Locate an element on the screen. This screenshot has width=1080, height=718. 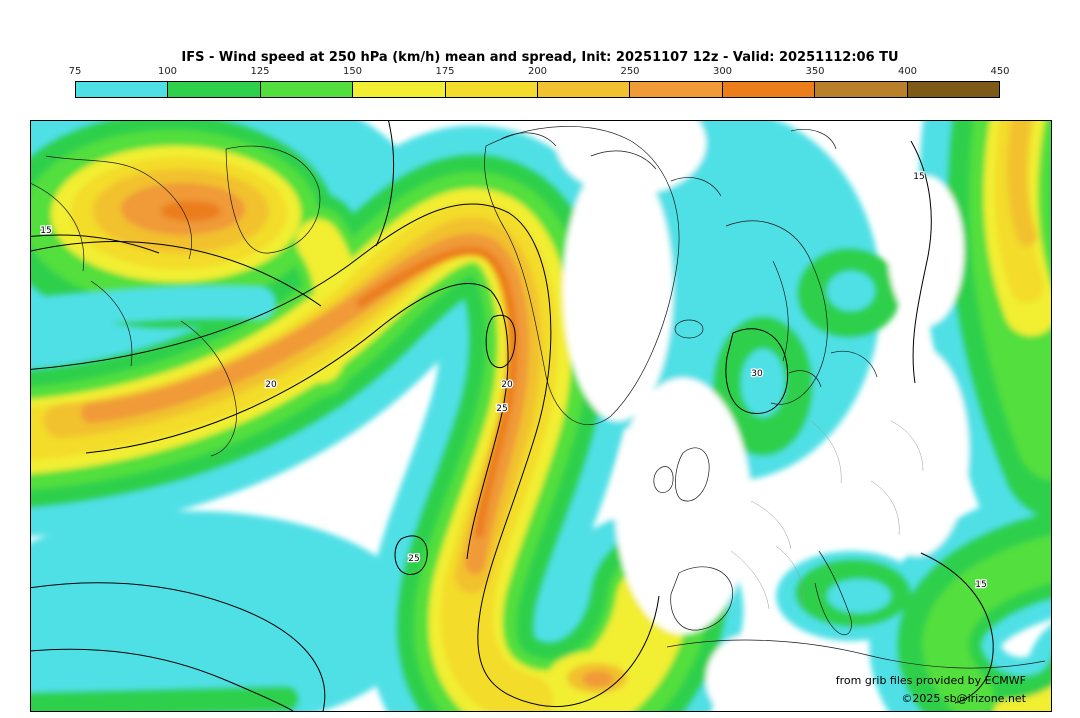
colorbar-tick-label: 300 is located at coordinates (722, 71).